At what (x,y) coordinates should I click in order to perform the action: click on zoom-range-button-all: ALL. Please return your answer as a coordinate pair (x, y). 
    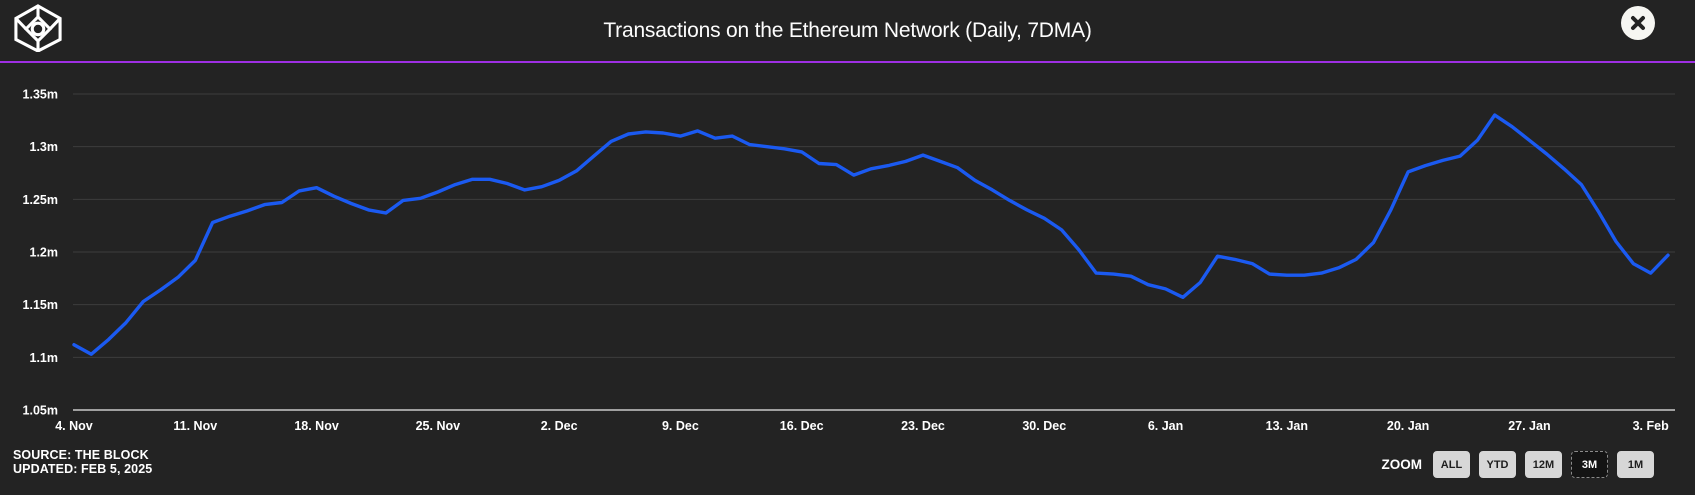
    Looking at the image, I should click on (1451, 464).